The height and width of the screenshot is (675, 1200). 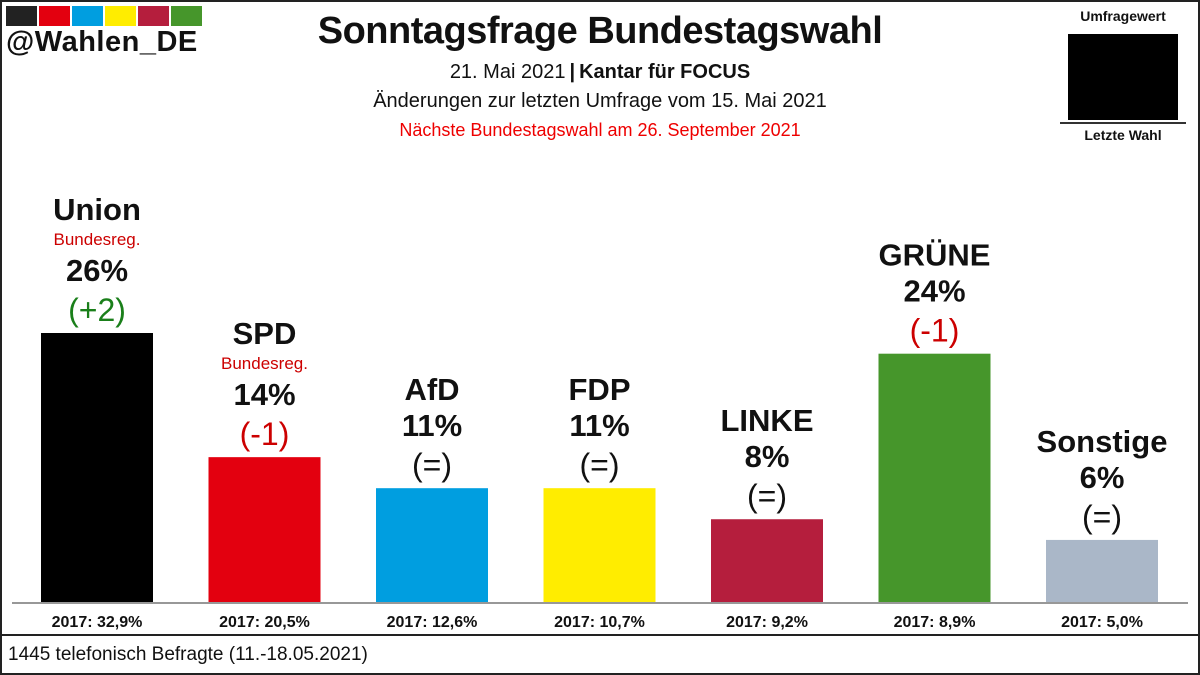 What do you see at coordinates (767, 622) in the screenshot?
I see `last-election-label: 2017: 9,2%` at bounding box center [767, 622].